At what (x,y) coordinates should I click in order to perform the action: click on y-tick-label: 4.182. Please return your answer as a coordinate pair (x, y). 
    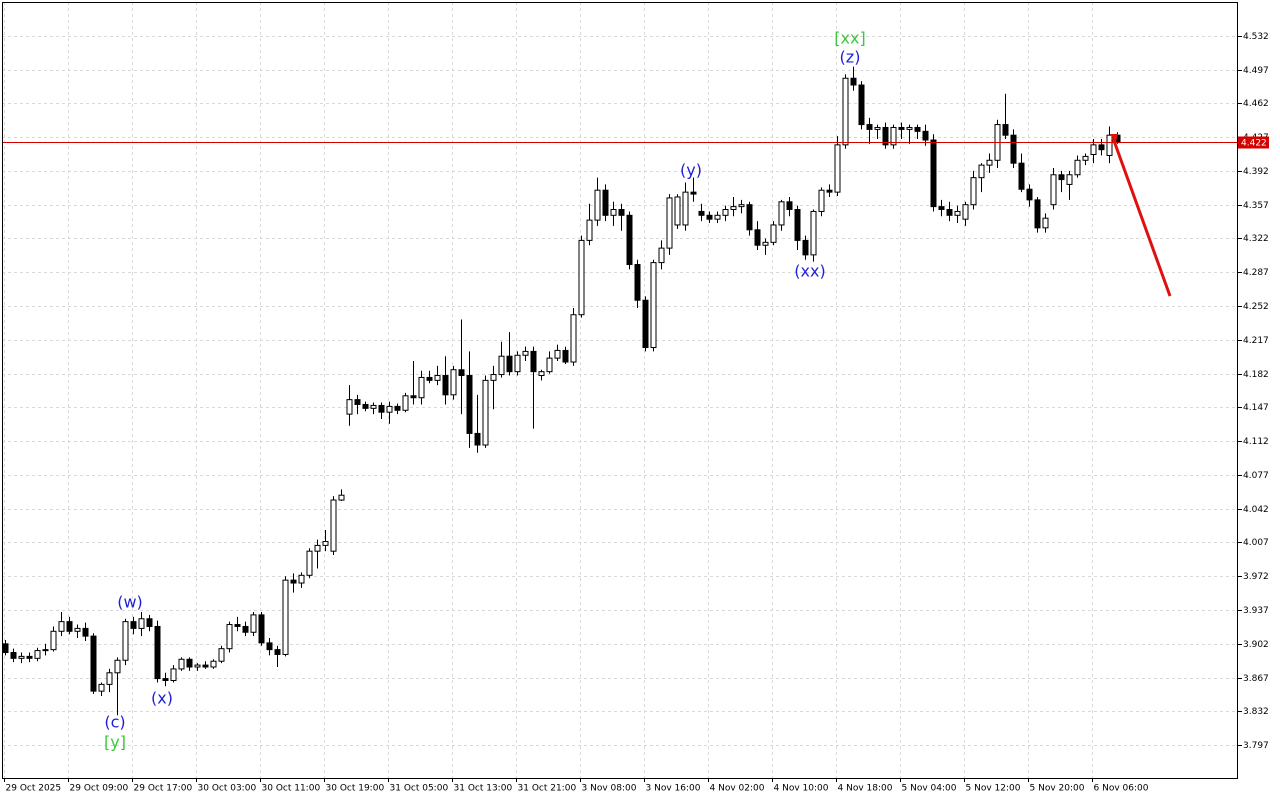
    Looking at the image, I should click on (1256, 375).